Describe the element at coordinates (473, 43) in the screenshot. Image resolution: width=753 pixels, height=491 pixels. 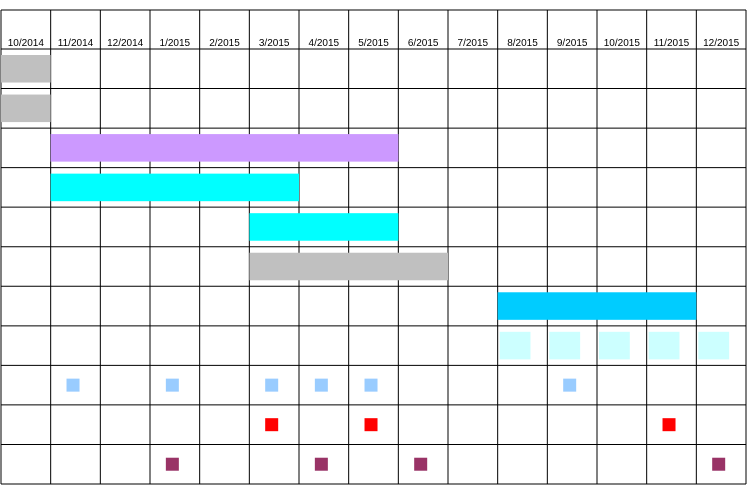
I see `month-label: 7/2015` at that location.